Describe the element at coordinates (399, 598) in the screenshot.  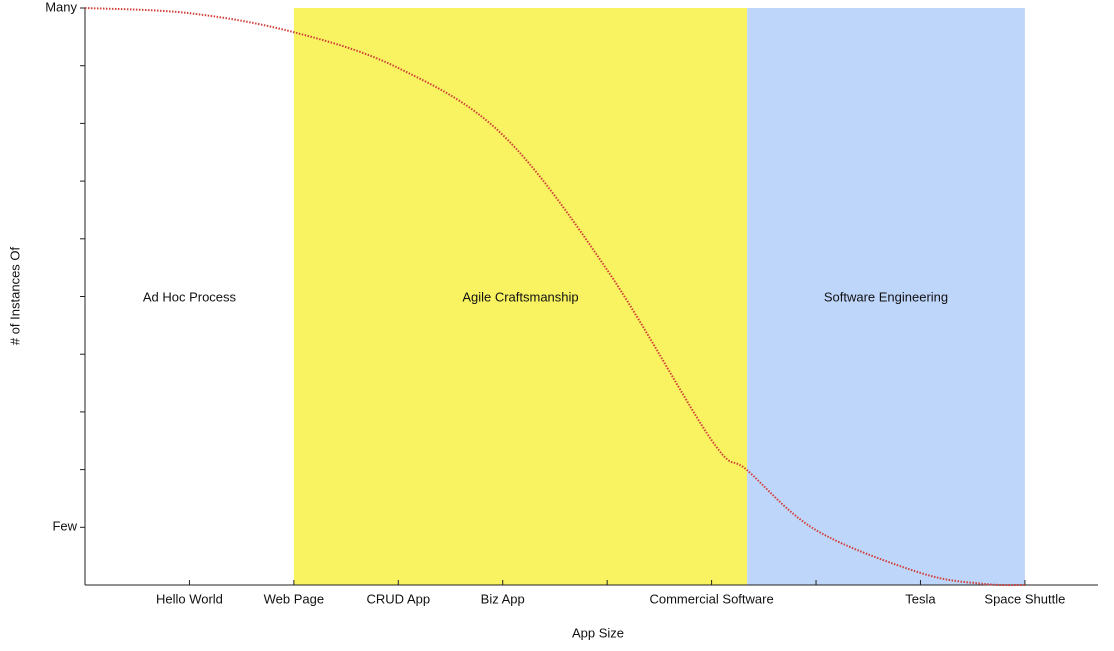
I see `x-tick-label: CRUD App` at that location.